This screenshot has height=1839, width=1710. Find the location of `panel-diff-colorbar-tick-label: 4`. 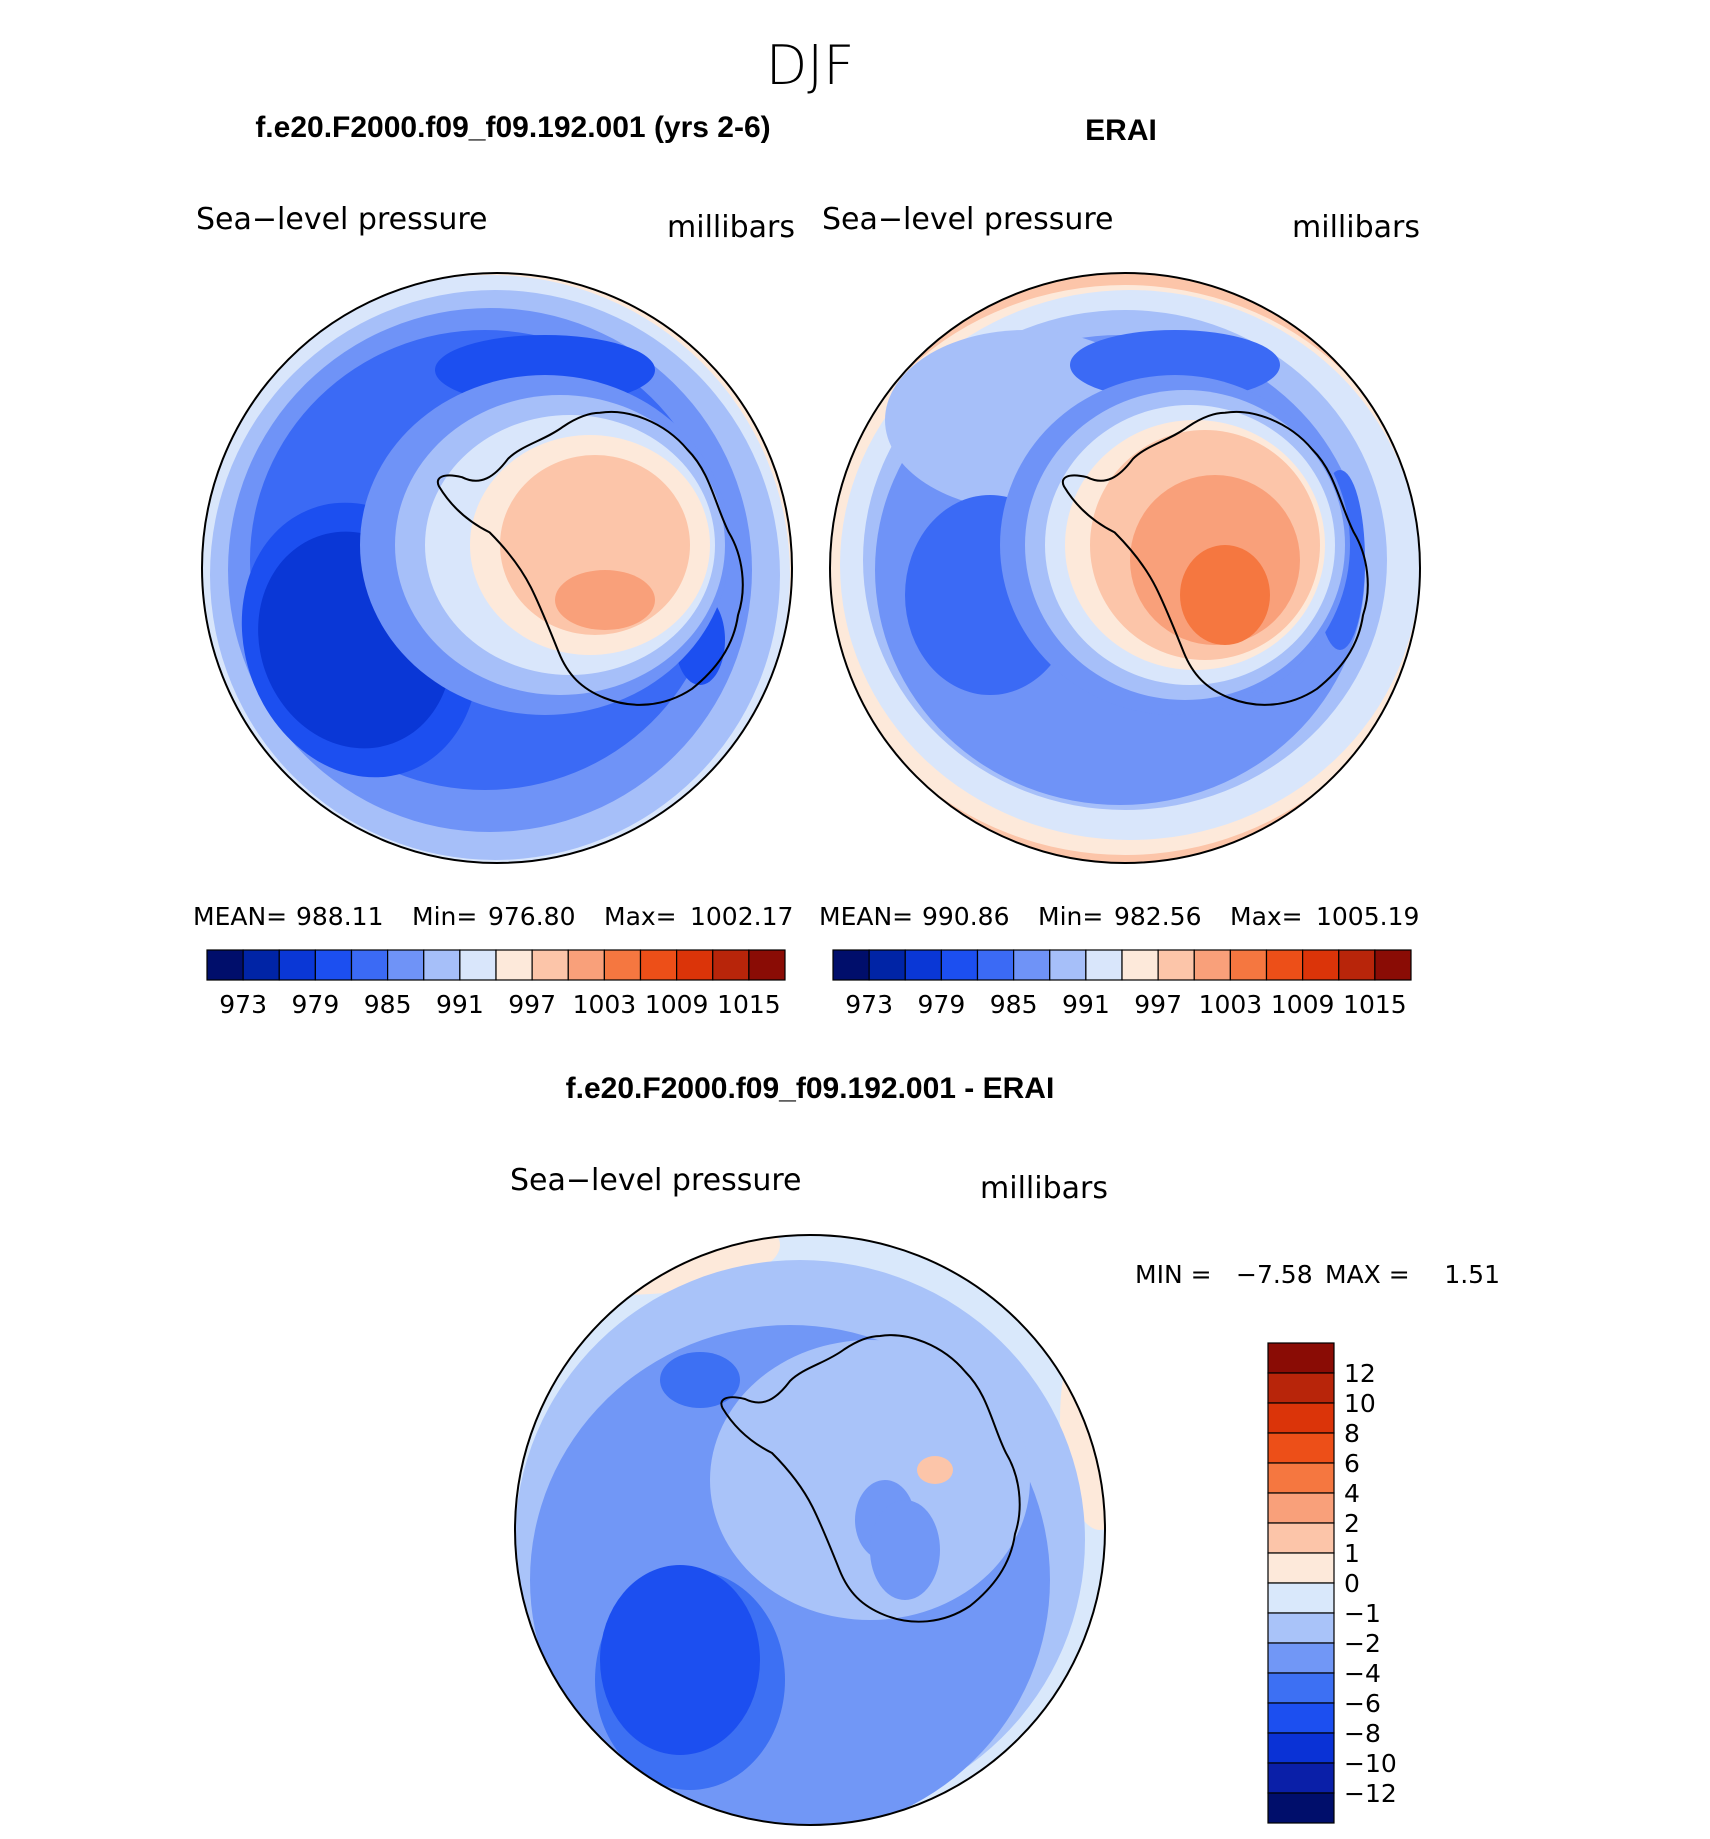

panel-diff-colorbar-tick-label: 4 is located at coordinates (1352, 1493).